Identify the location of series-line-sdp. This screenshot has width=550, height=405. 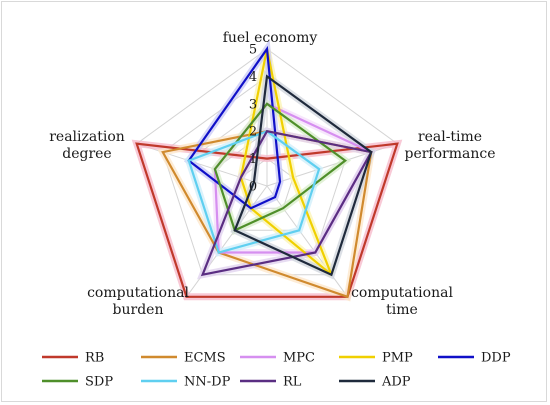
(280, 167).